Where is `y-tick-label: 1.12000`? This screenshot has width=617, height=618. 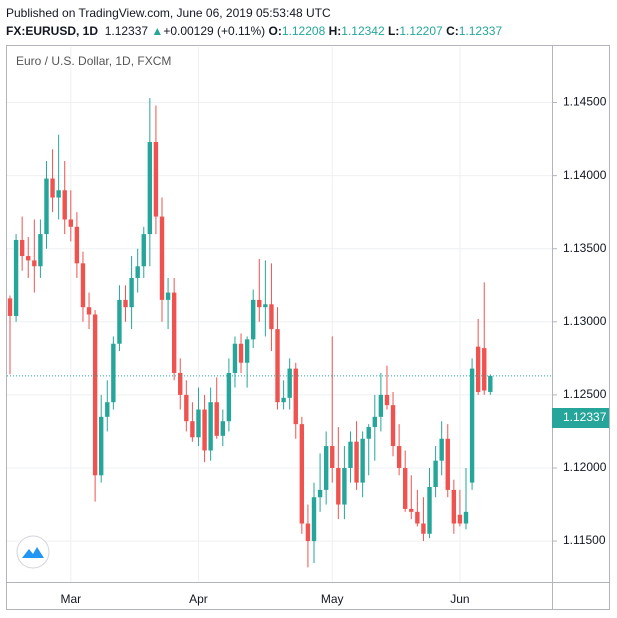
y-tick-label: 1.12000 is located at coordinates (585, 467).